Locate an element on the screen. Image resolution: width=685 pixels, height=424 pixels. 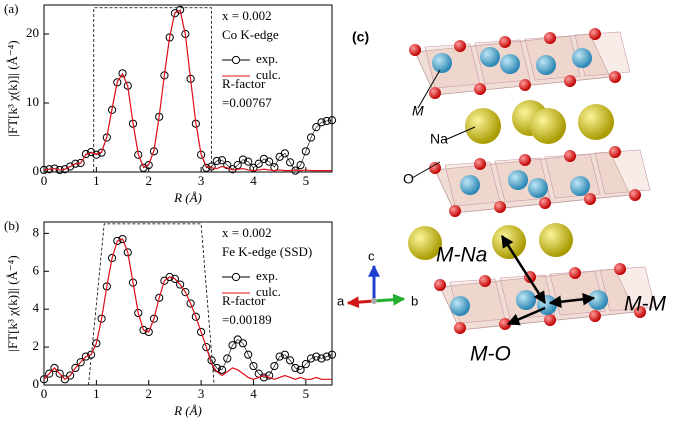
axis-label: b is located at coordinates (414, 300).